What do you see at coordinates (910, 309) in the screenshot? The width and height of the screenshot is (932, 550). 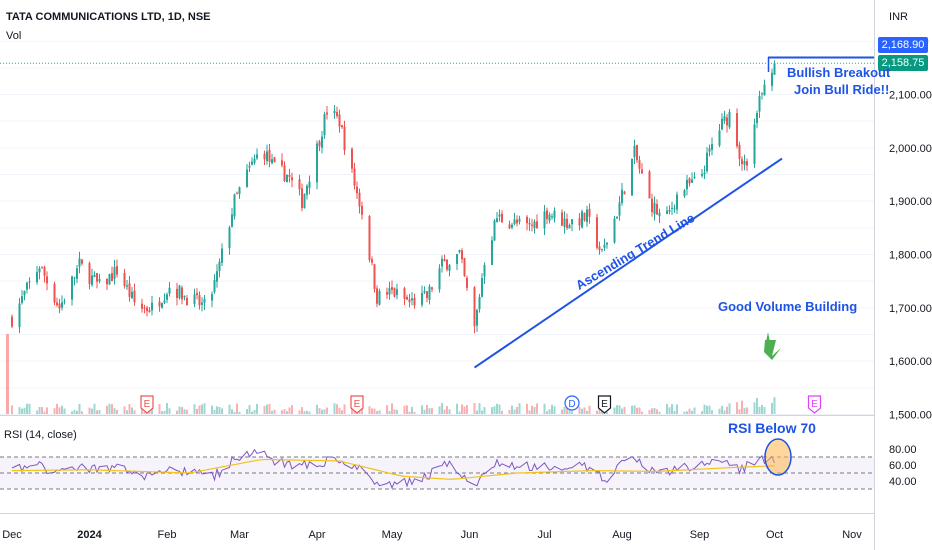 I see `price-tick-label: 1,700.00` at bounding box center [910, 309].